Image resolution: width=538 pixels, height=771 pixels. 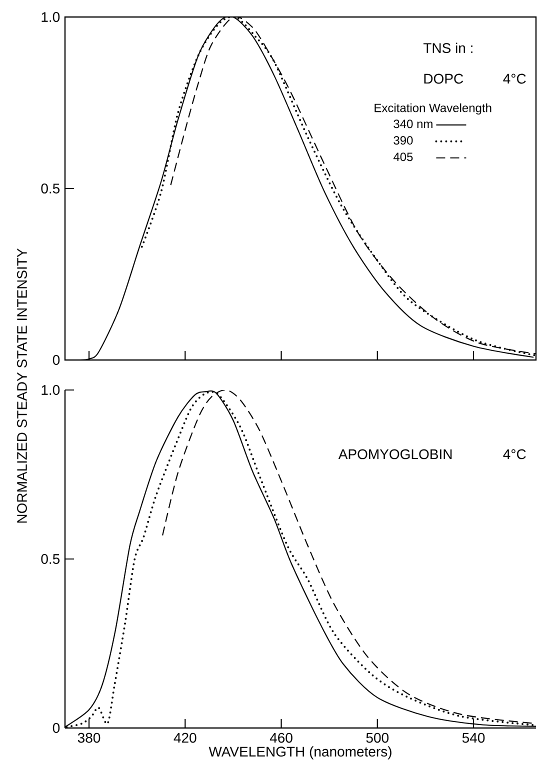 I want to click on x-tick-label: 500, so click(x=377, y=737).